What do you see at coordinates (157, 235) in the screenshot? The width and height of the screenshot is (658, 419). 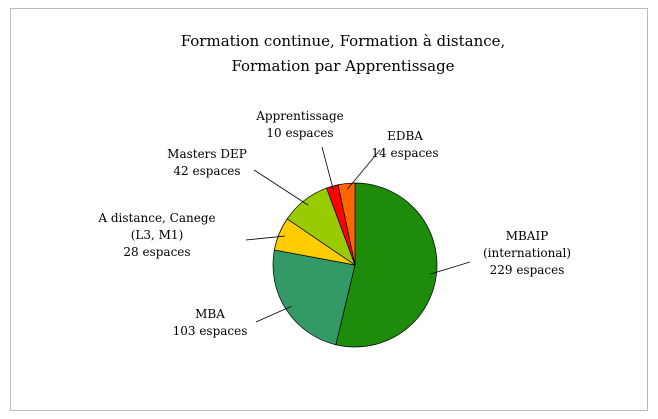 I see `slice-label: (L3, M1)` at bounding box center [157, 235].